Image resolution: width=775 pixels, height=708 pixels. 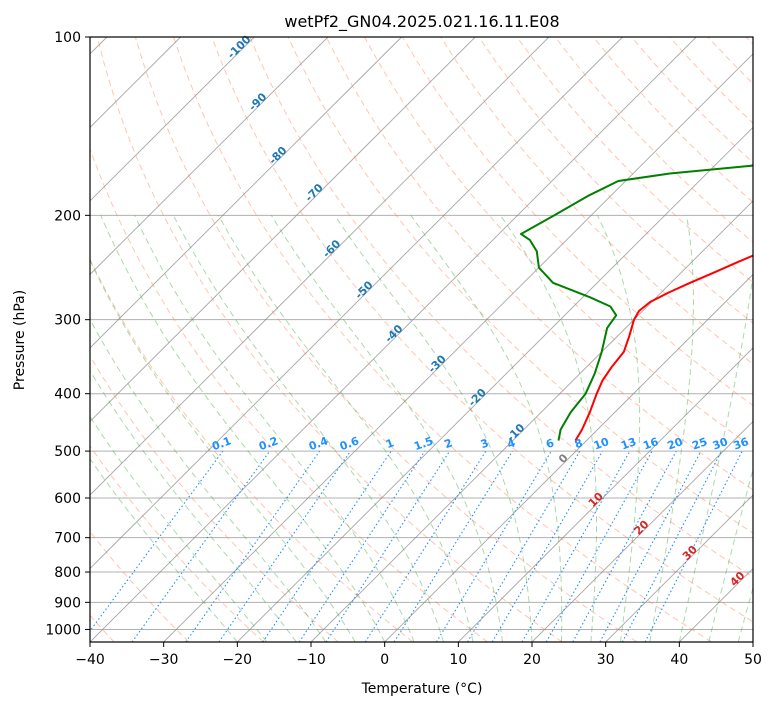 What do you see at coordinates (477, 397) in the screenshot?
I see `dry-adiabat-label: -20` at bounding box center [477, 397].